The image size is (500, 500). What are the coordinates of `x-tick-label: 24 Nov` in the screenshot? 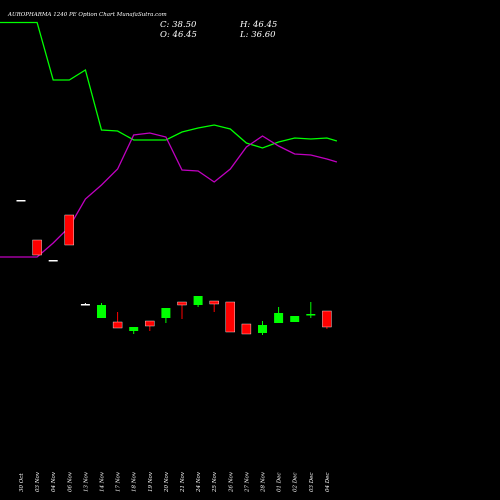 It's located at (199, 482).